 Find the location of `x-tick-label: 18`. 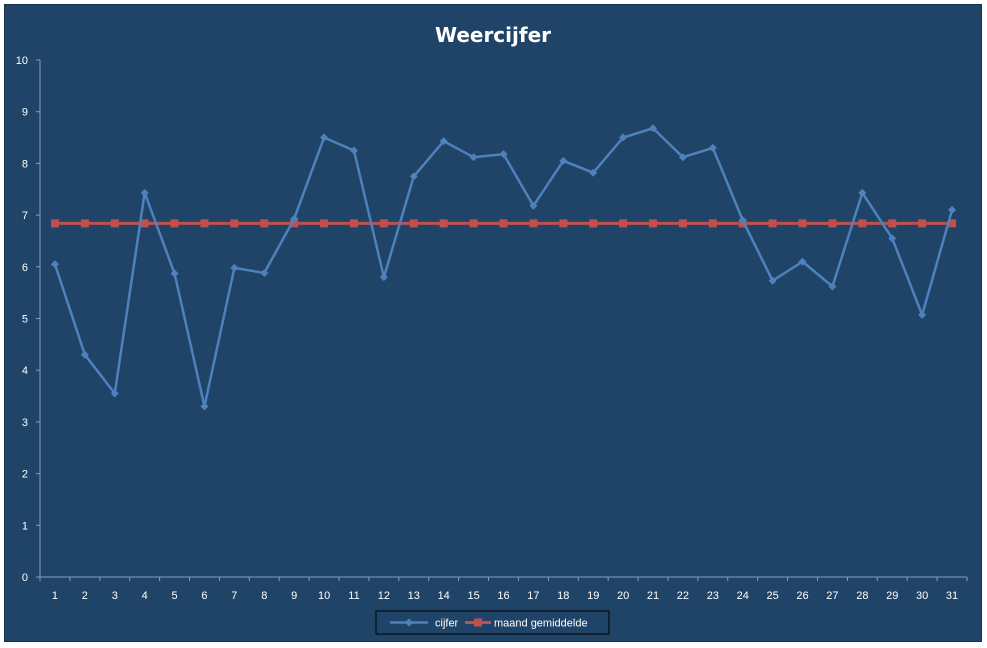

x-tick-label: 18 is located at coordinates (563, 596).